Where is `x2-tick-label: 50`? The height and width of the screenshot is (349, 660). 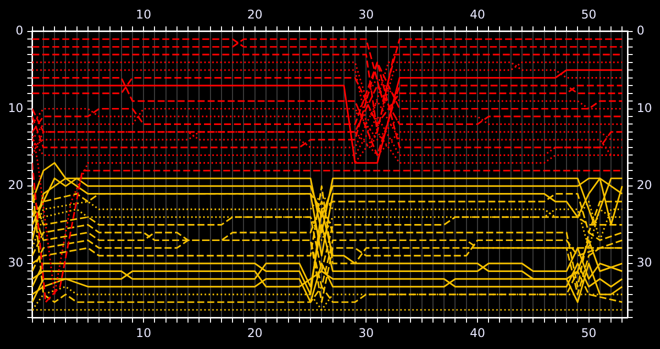
x2-tick-label: 50 is located at coordinates (588, 14).